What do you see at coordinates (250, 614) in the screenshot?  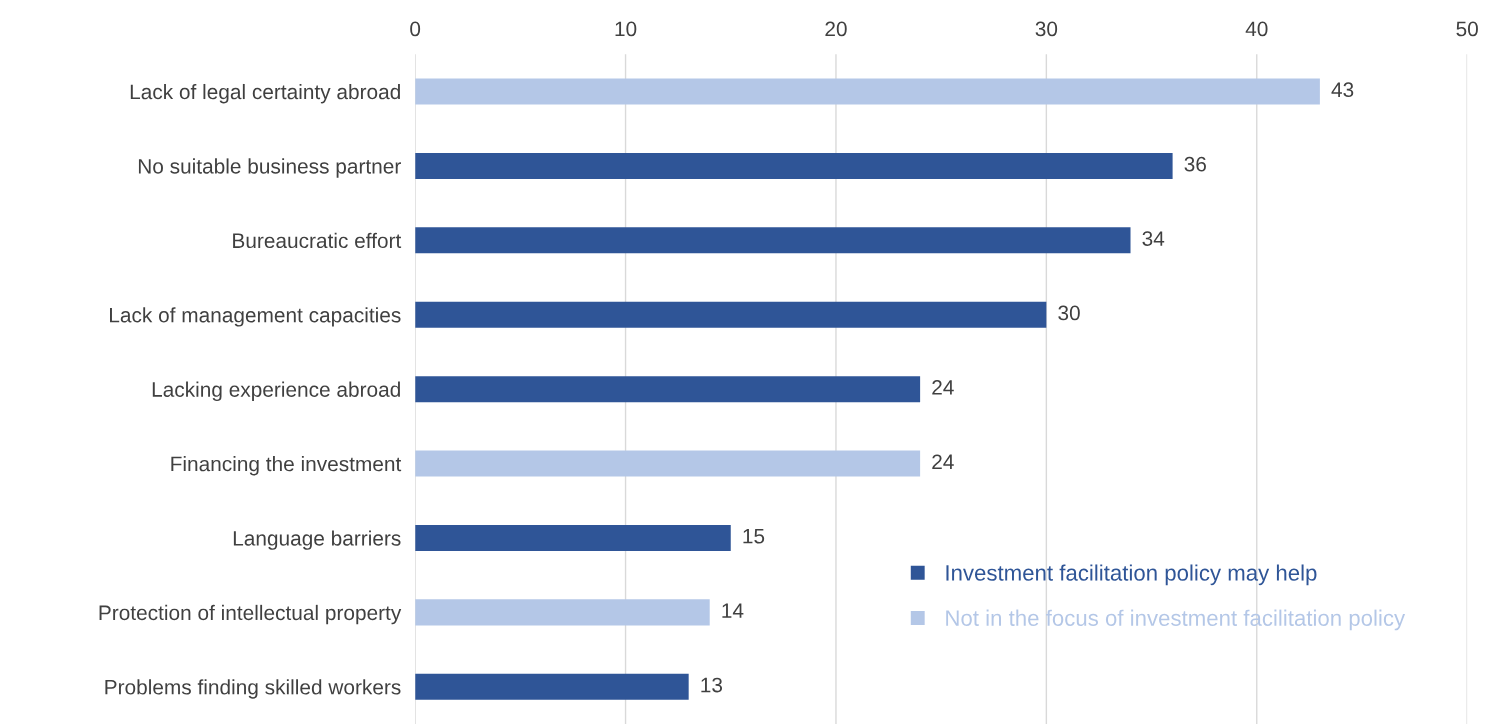 I see `y-tick-label: Protection of intellectual property` at bounding box center [250, 614].